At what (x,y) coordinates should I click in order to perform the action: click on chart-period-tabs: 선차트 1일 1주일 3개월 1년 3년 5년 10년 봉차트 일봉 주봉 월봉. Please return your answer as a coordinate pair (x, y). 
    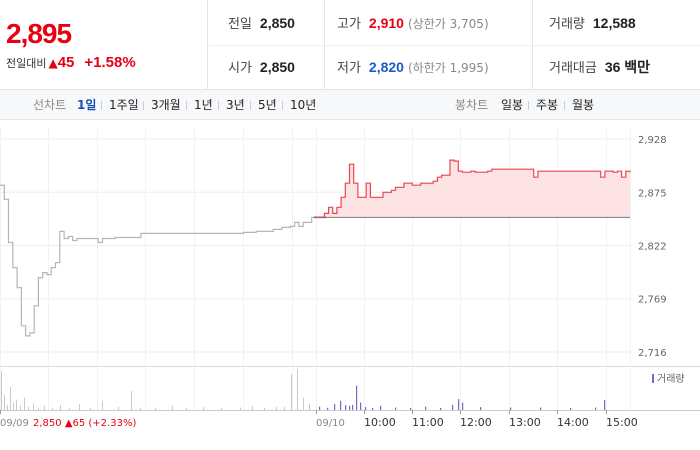
    Looking at the image, I should click on (350, 105).